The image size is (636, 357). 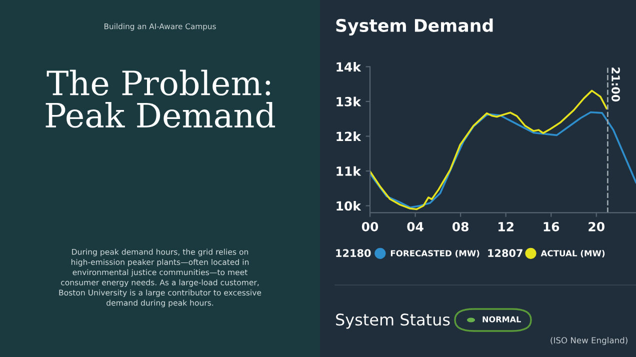 I want to click on text: 12807, so click(x=505, y=253).